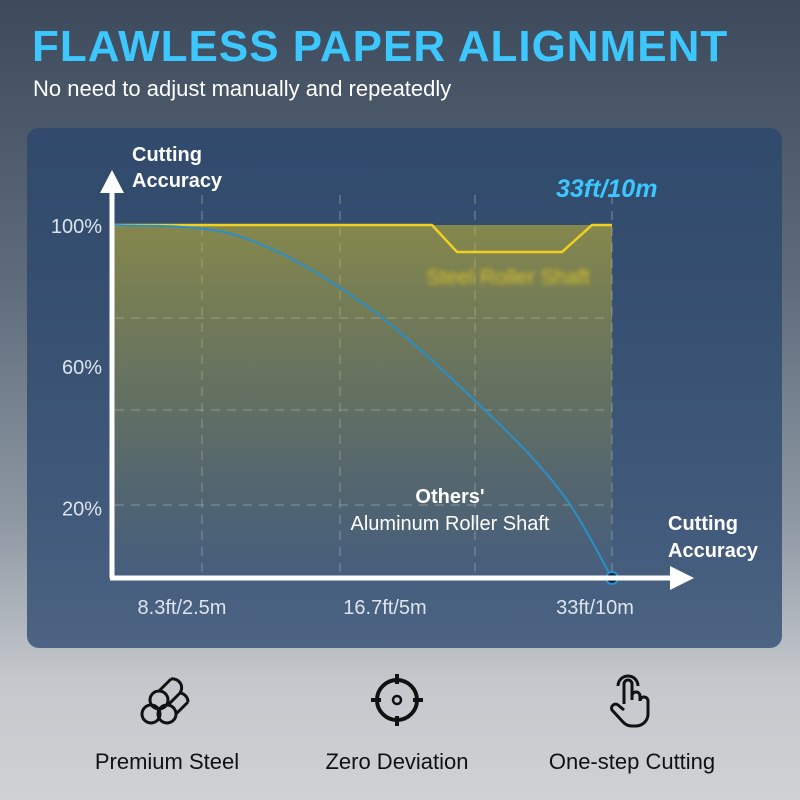 Image resolution: width=800 pixels, height=800 pixels. I want to click on feature-premium-steel: Premium Steel, so click(167, 722).